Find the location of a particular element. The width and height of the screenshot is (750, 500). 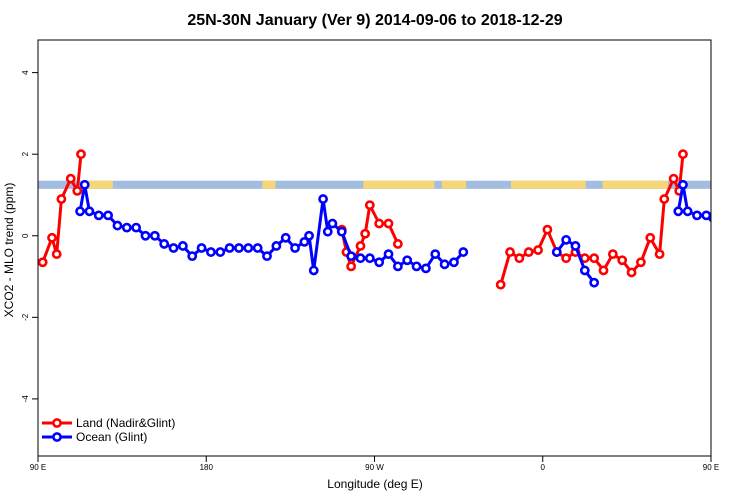

y-tick-label: 0 is located at coordinates (25, 235).